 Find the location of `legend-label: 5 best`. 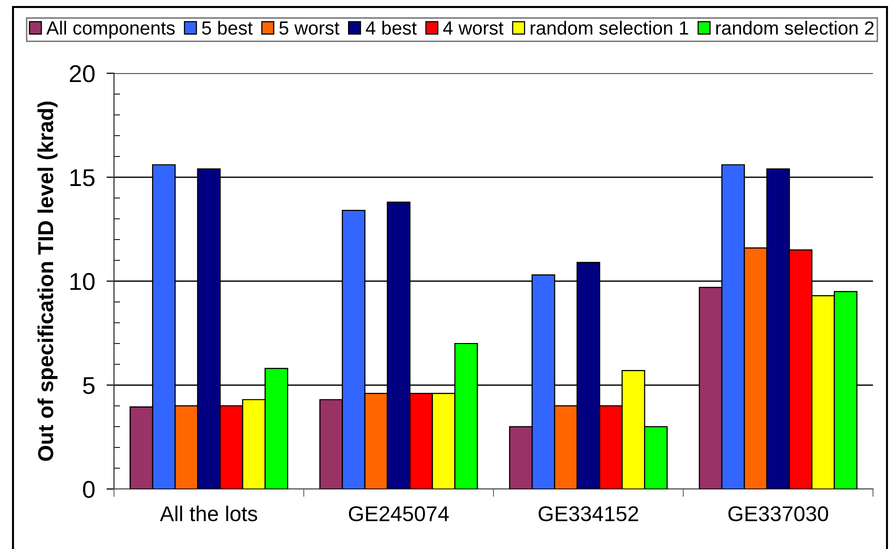

legend-label: 5 best is located at coordinates (227, 27).